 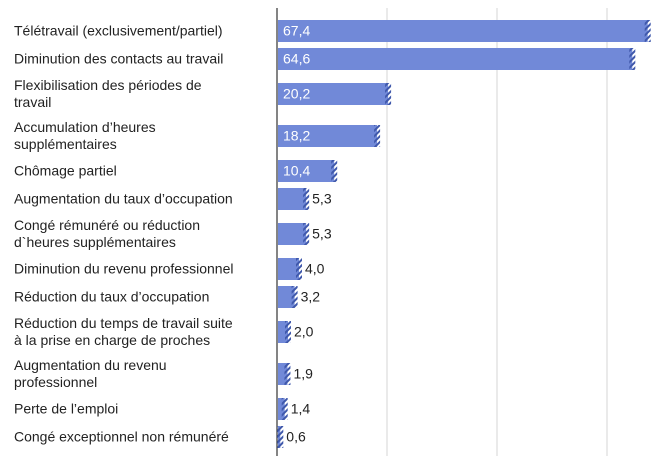 What do you see at coordinates (296, 171) in the screenshot?
I see `value-label: 10,4` at bounding box center [296, 171].